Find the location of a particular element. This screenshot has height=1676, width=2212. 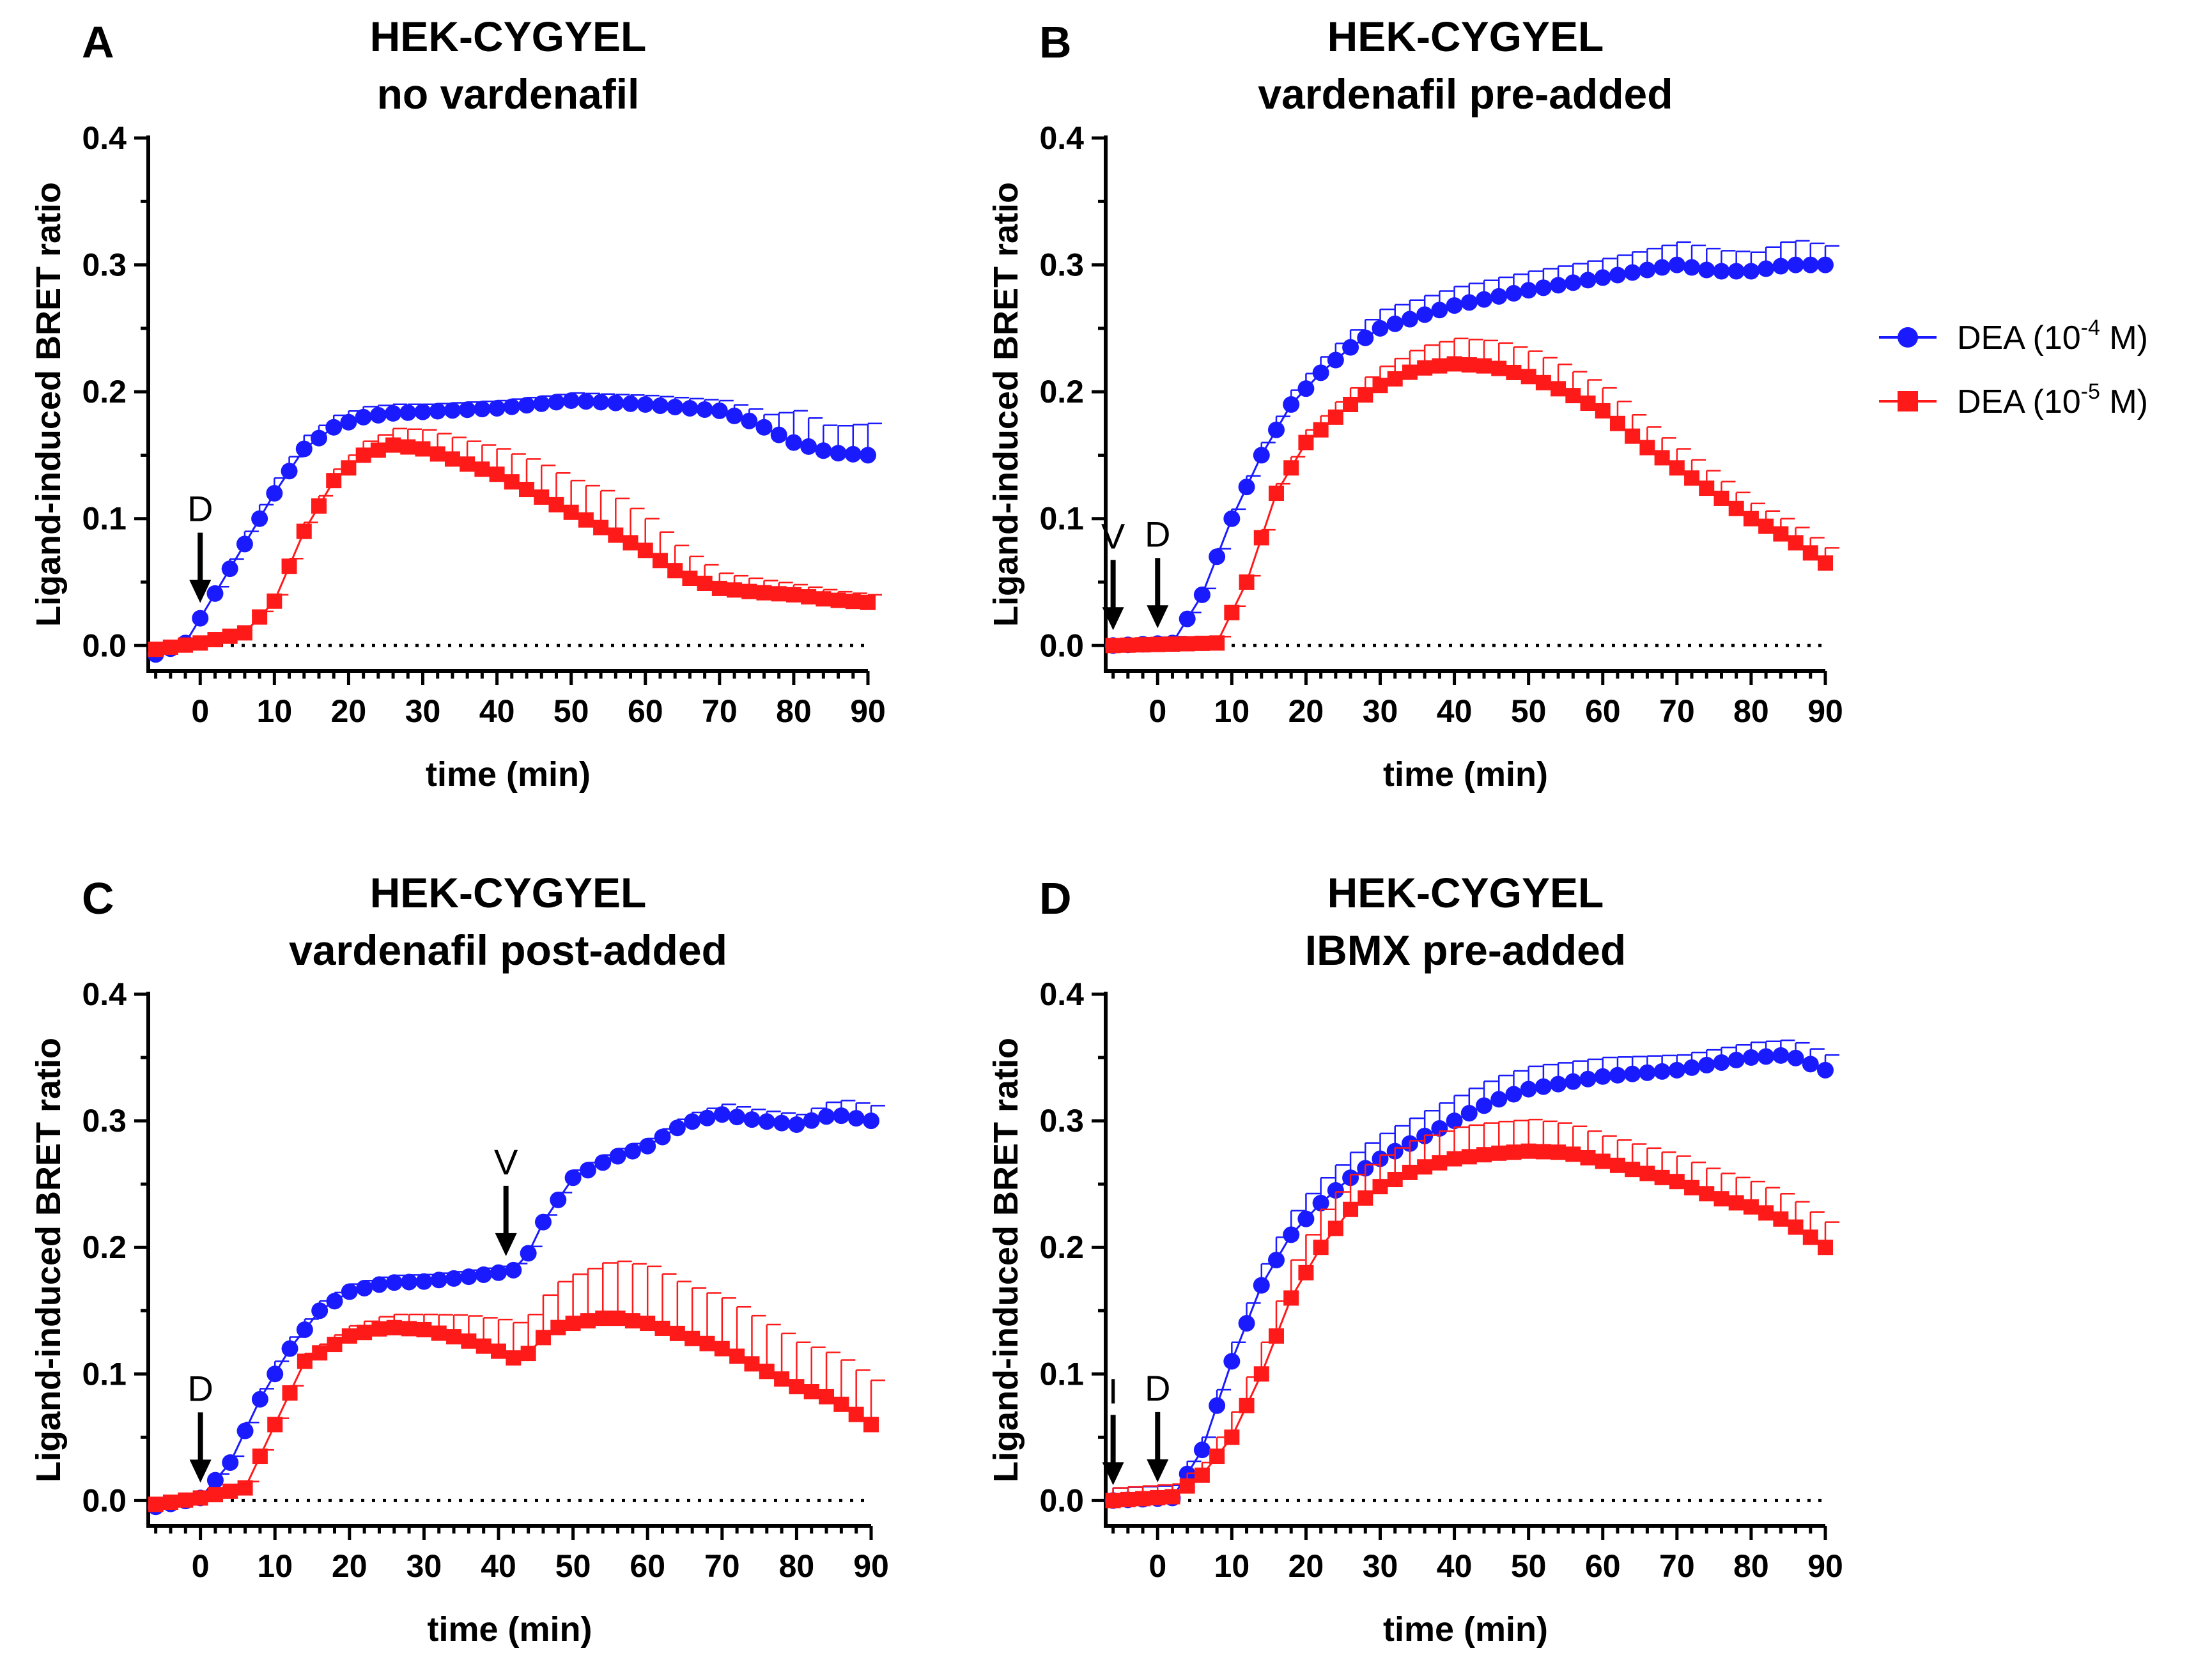

legend-label-s2: DEA (10-5 M) is located at coordinates (2053, 400).